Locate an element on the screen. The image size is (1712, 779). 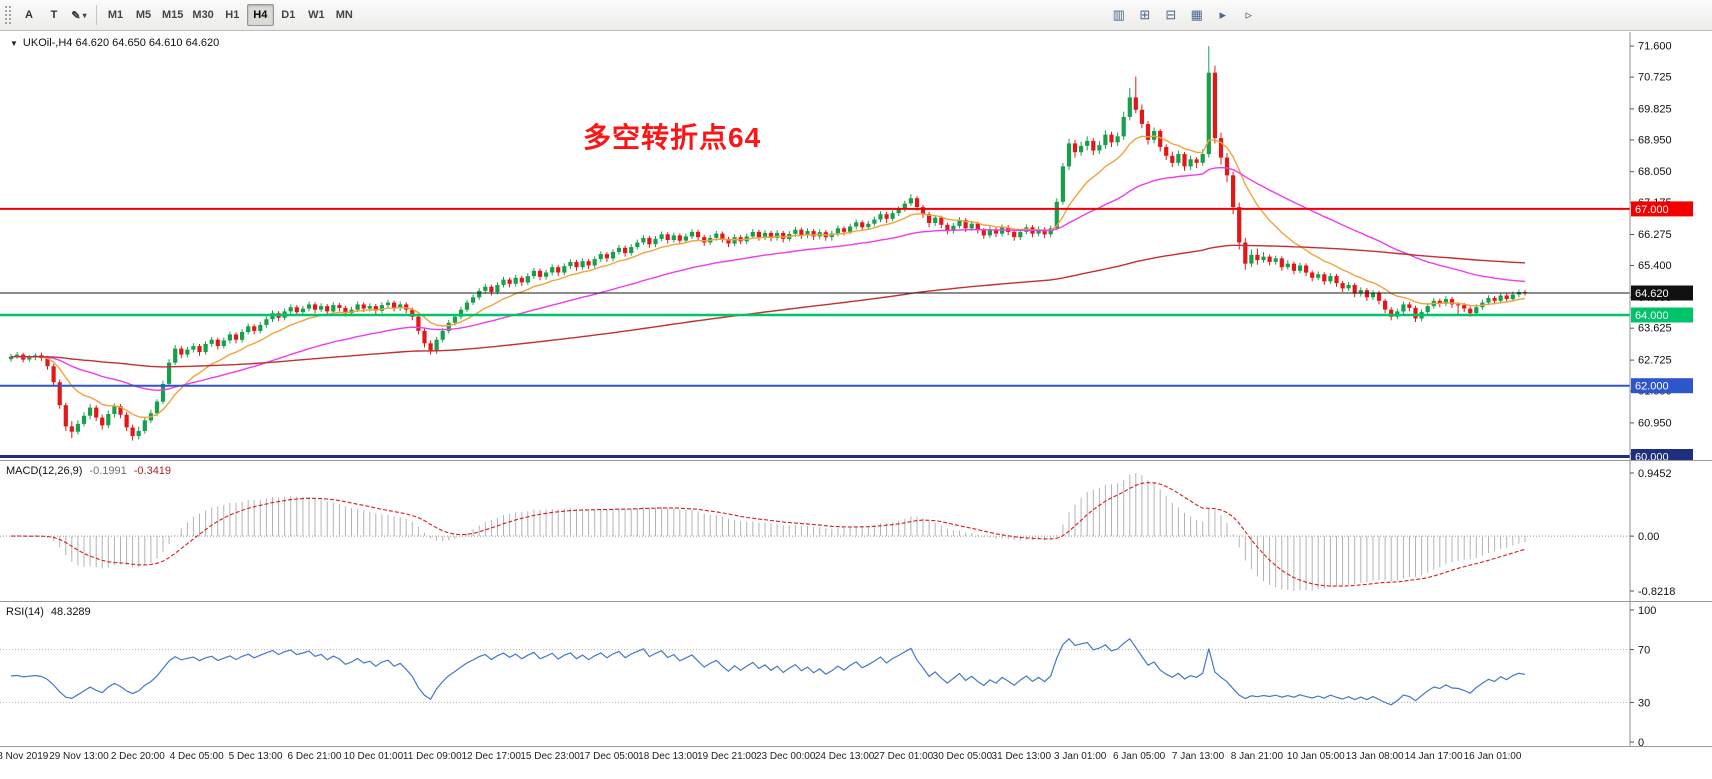
timeframe-group: M1 M5 M15 M30 H1 H4 D1 W1 MN is located at coordinates (230, 15).